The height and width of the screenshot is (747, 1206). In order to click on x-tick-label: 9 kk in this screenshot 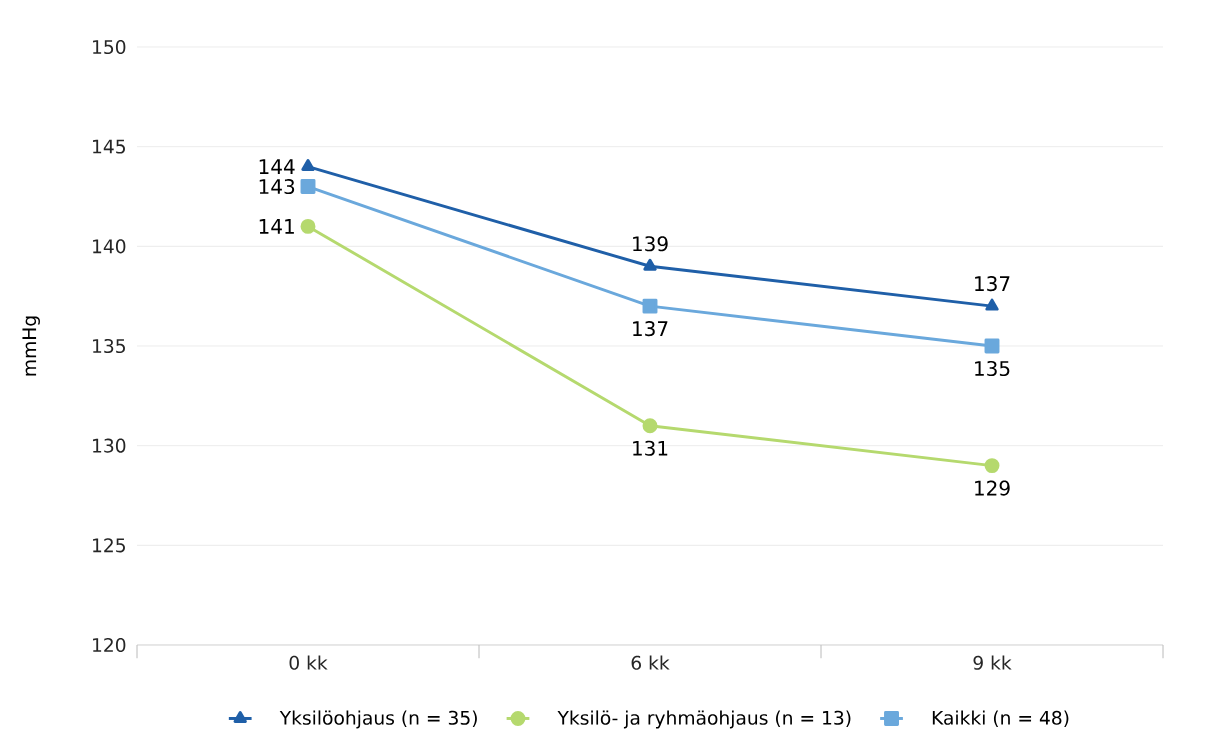, I will do `click(992, 662)`.